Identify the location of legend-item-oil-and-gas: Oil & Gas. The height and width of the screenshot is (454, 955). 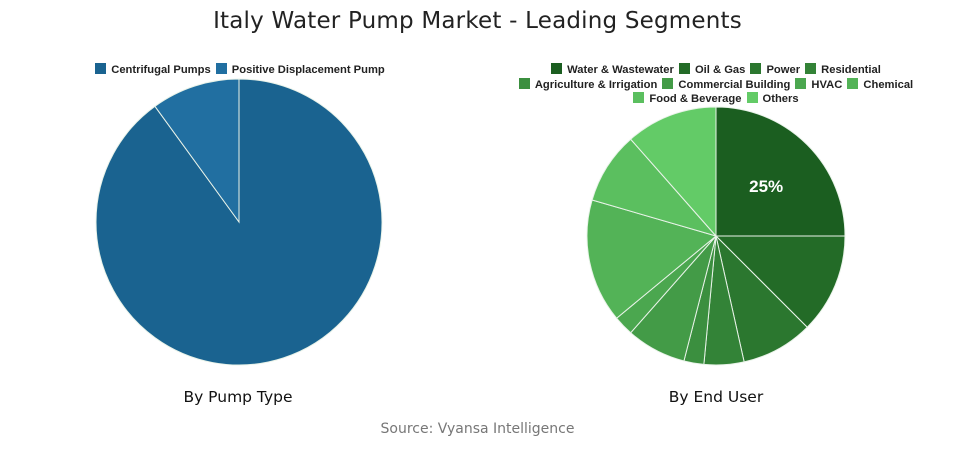
(712, 70).